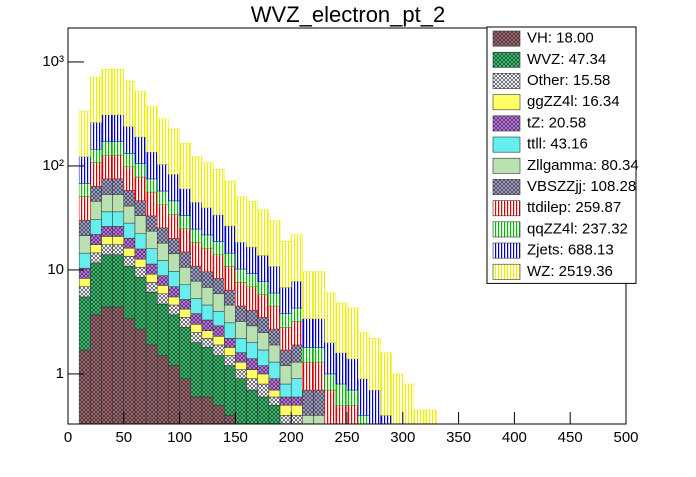 The image size is (696, 477). I want to click on legend-label: VBSZZjj: 108.28, so click(581, 186).